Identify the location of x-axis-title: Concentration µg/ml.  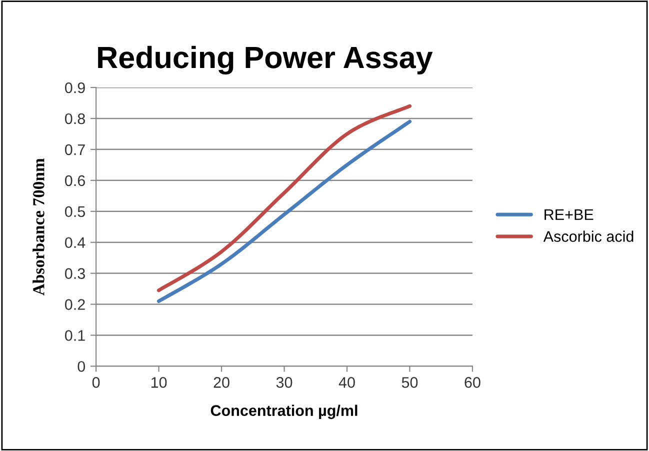
(284, 412).